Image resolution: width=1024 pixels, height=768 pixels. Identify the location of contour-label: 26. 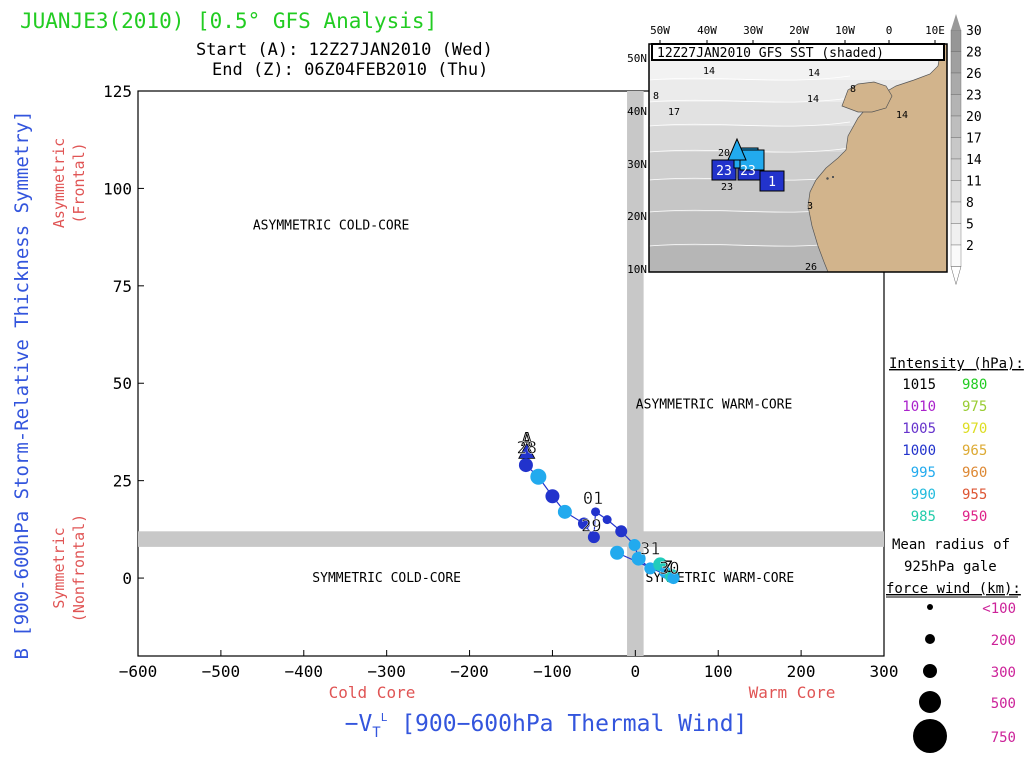
(811, 267).